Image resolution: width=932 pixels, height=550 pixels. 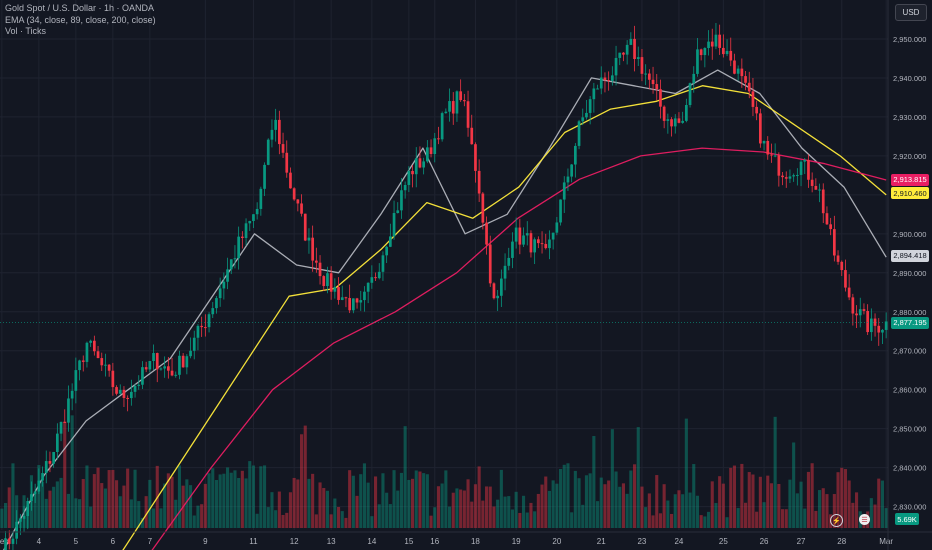 I want to click on volume-tag: 5.69K, so click(x=907, y=519).